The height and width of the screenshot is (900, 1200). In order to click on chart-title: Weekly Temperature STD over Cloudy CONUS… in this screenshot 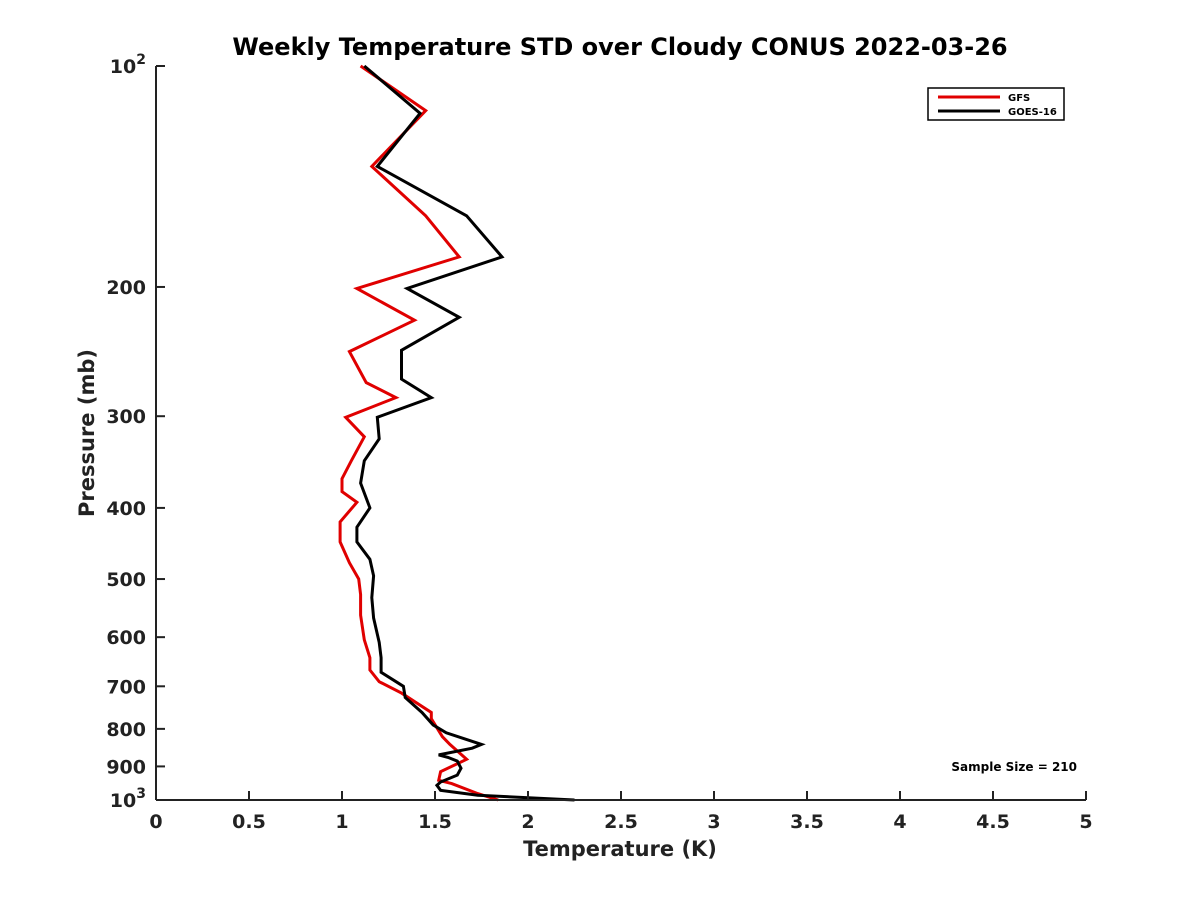, I will do `click(619, 47)`.